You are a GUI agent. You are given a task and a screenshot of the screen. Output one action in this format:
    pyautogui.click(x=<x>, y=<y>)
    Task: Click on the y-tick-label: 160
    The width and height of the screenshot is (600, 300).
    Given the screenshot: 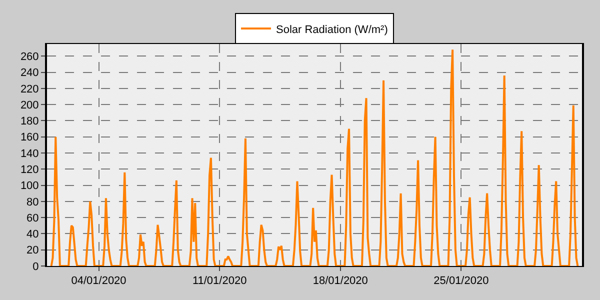 What is the action you would take?
    pyautogui.click(x=29, y=138)
    